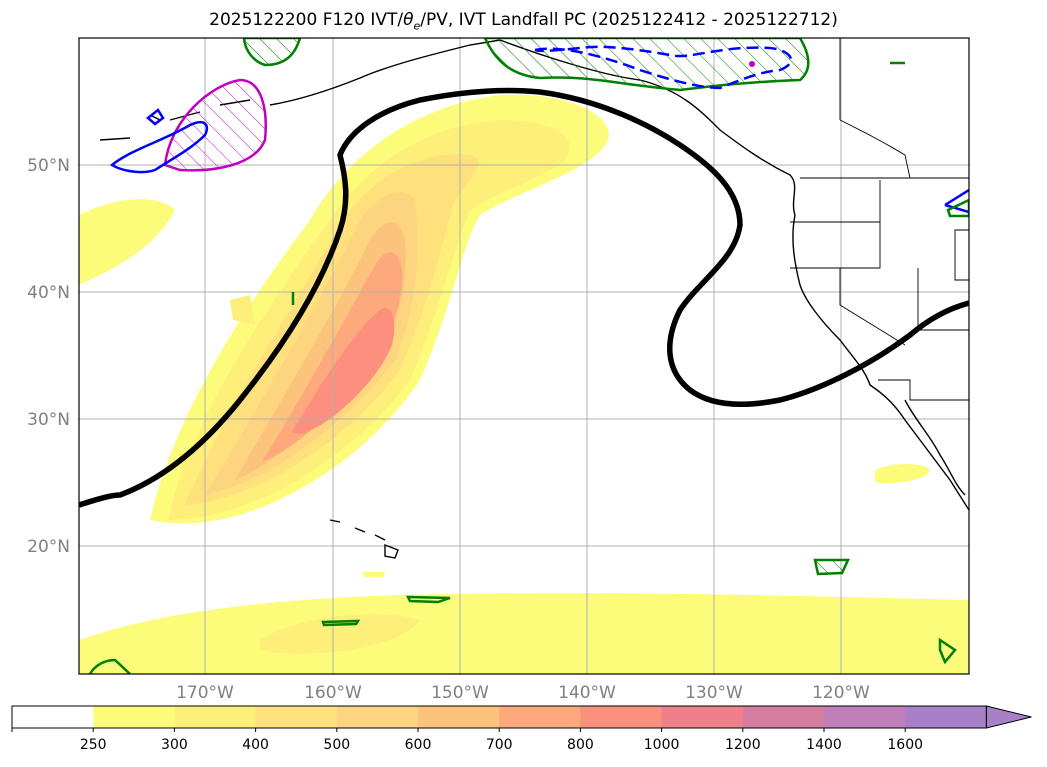 The width and height of the screenshot is (1047, 767). What do you see at coordinates (752, 64) in the screenshot?
I see `magenta-marker` at bounding box center [752, 64].